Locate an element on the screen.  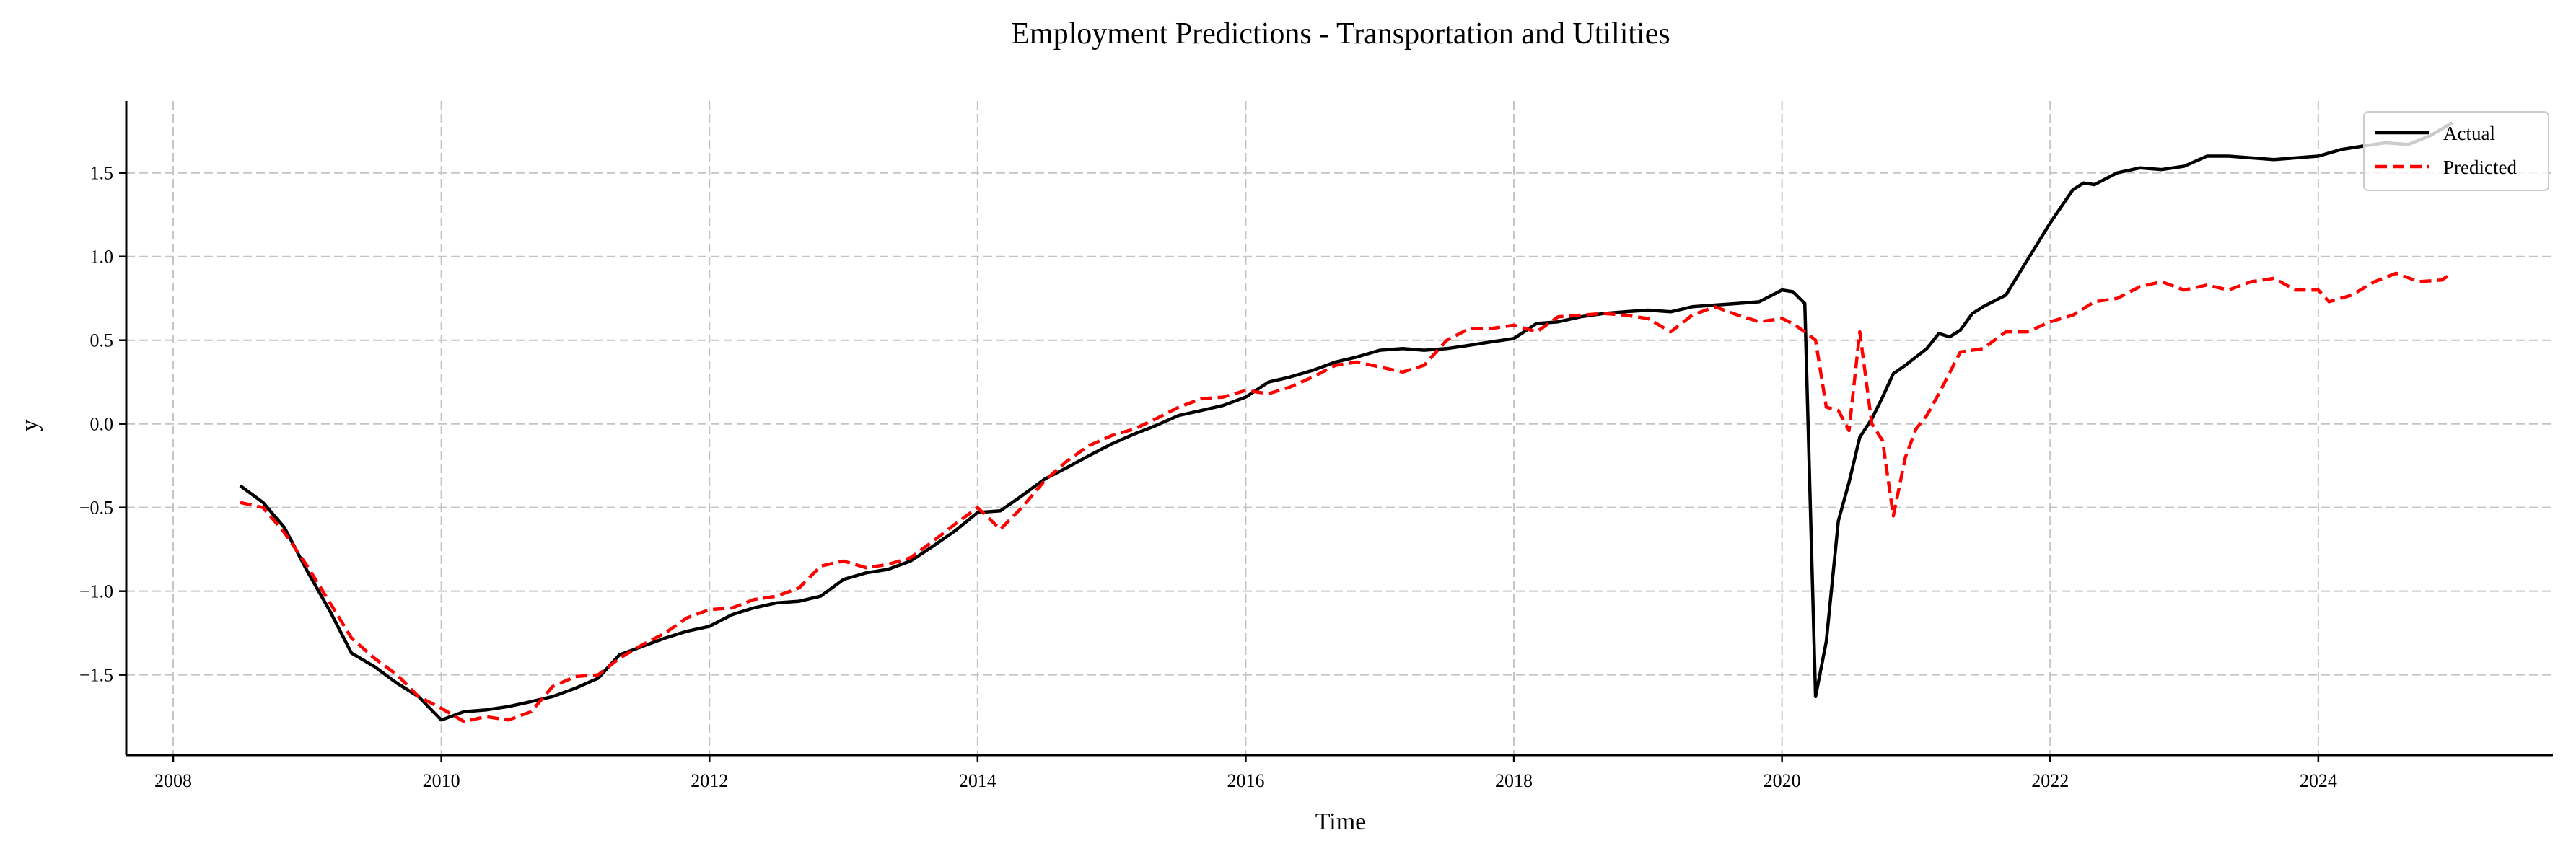
x-tick-label: 2008 is located at coordinates (173, 780).